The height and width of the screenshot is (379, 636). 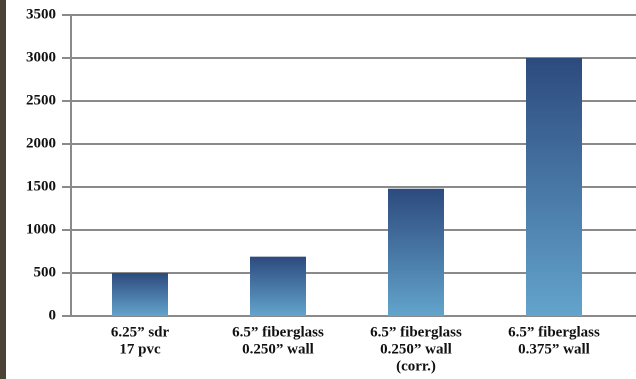 What do you see at coordinates (140, 332) in the screenshot?
I see `x-tick-label: 6.25” sdr` at bounding box center [140, 332].